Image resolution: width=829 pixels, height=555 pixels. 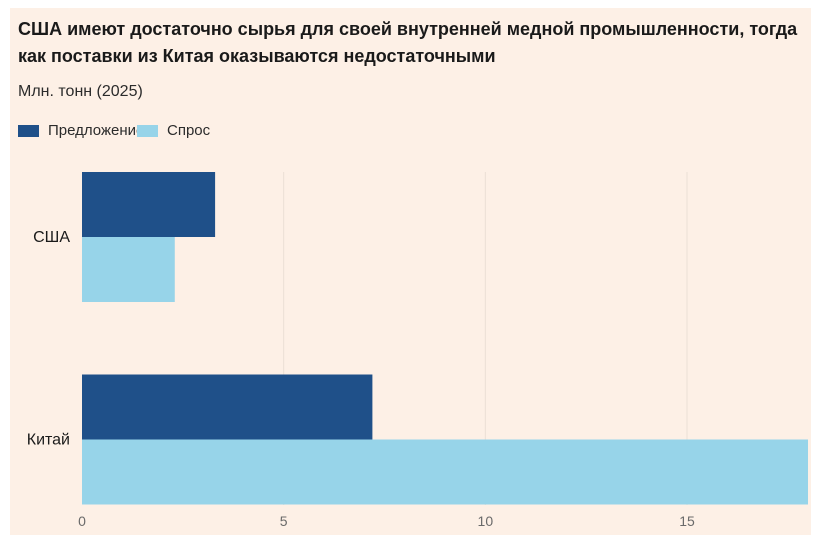 I want to click on legend-item-demand: Спрос, so click(x=173, y=130).